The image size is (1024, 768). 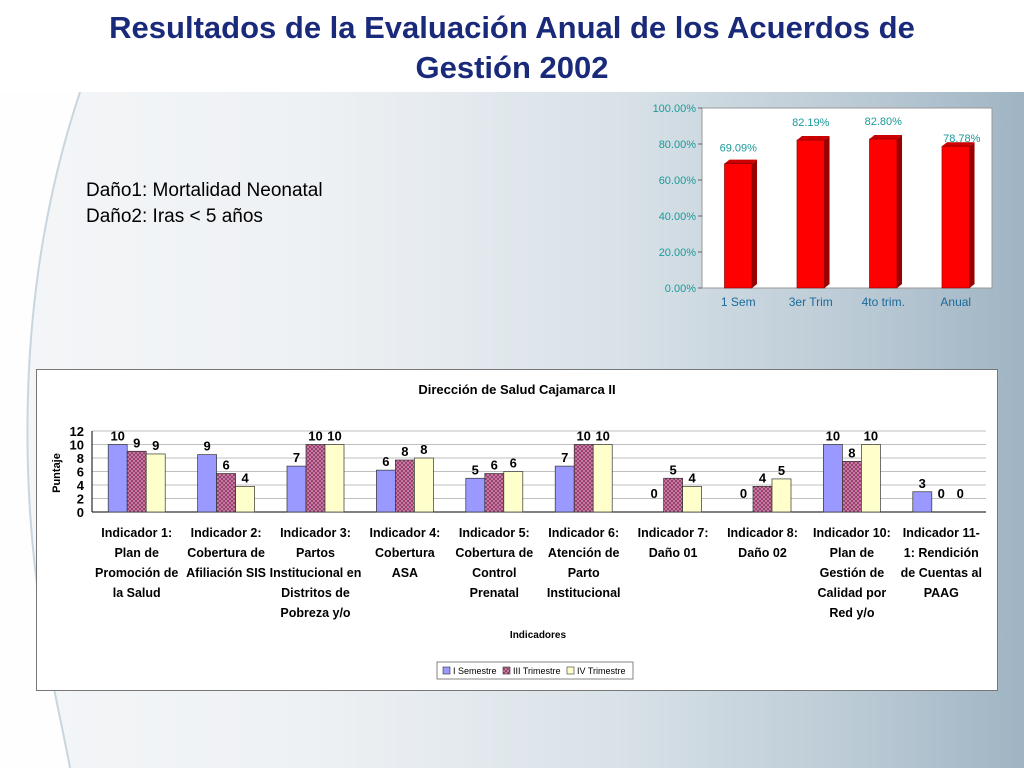 I want to click on x-tick-label: Indicador 6:, so click(x=583, y=533).